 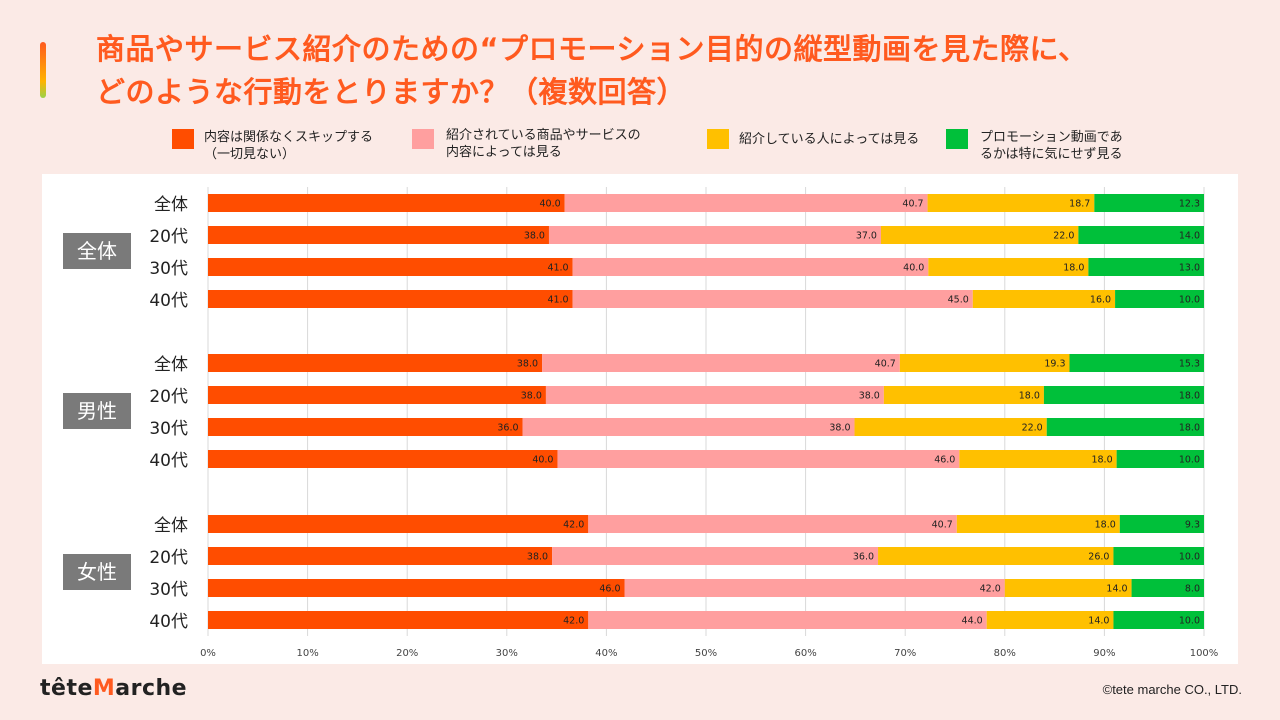 I want to click on title-line-1: 商品やサービス紹介のための“プロモーション目的の縦型動画を見た際に、, so click(x=592, y=49).